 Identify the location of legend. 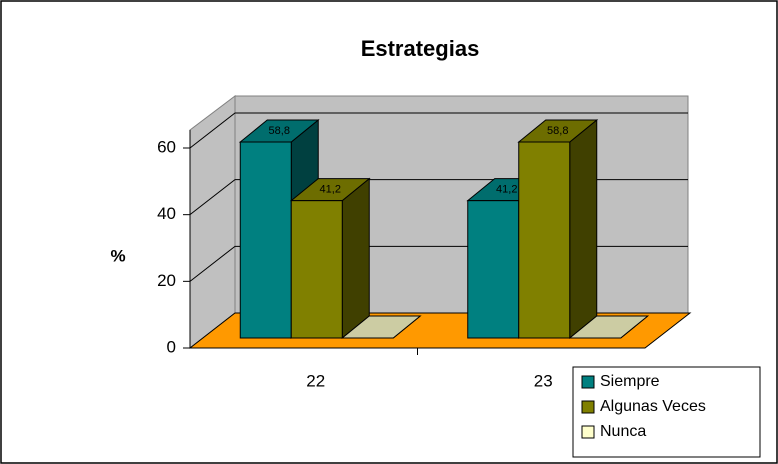
(666, 412).